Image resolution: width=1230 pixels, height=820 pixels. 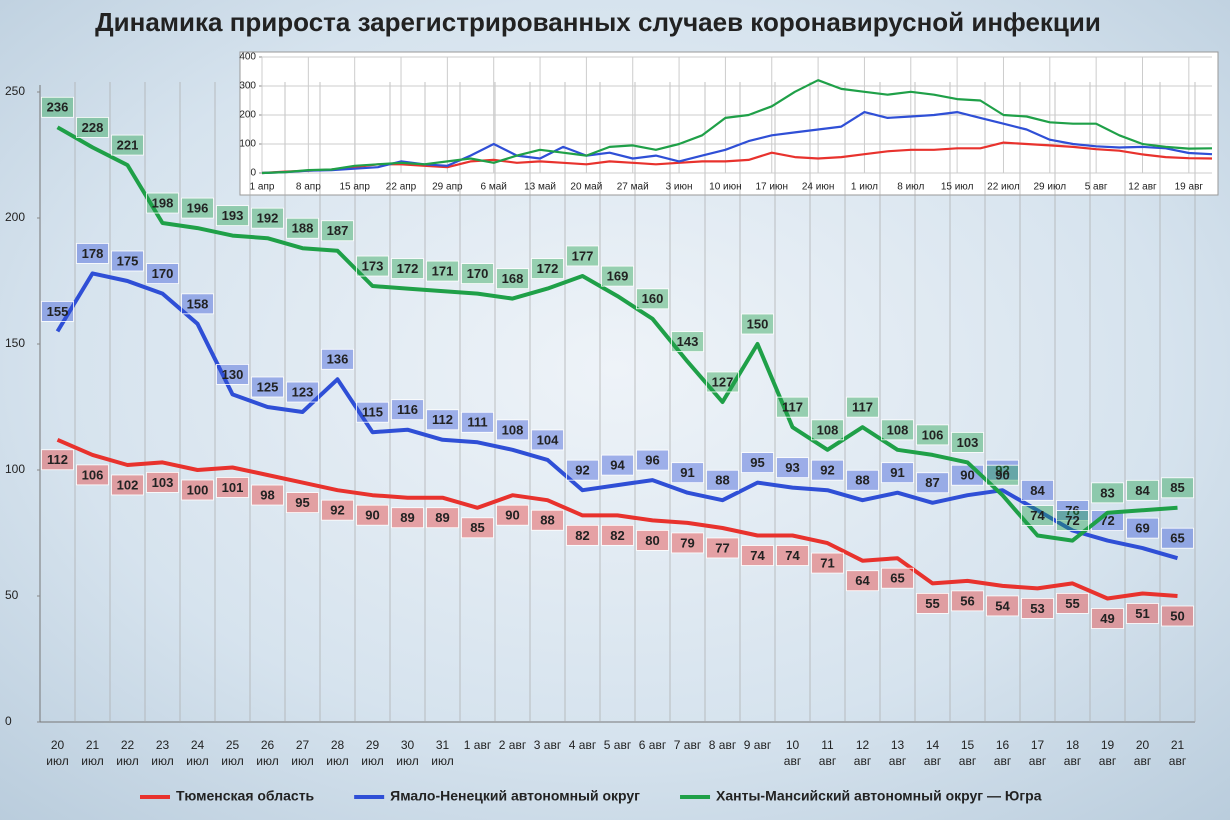 What do you see at coordinates (57, 753) in the screenshot?
I see `x-tick-label: 20 июл` at bounding box center [57, 753].